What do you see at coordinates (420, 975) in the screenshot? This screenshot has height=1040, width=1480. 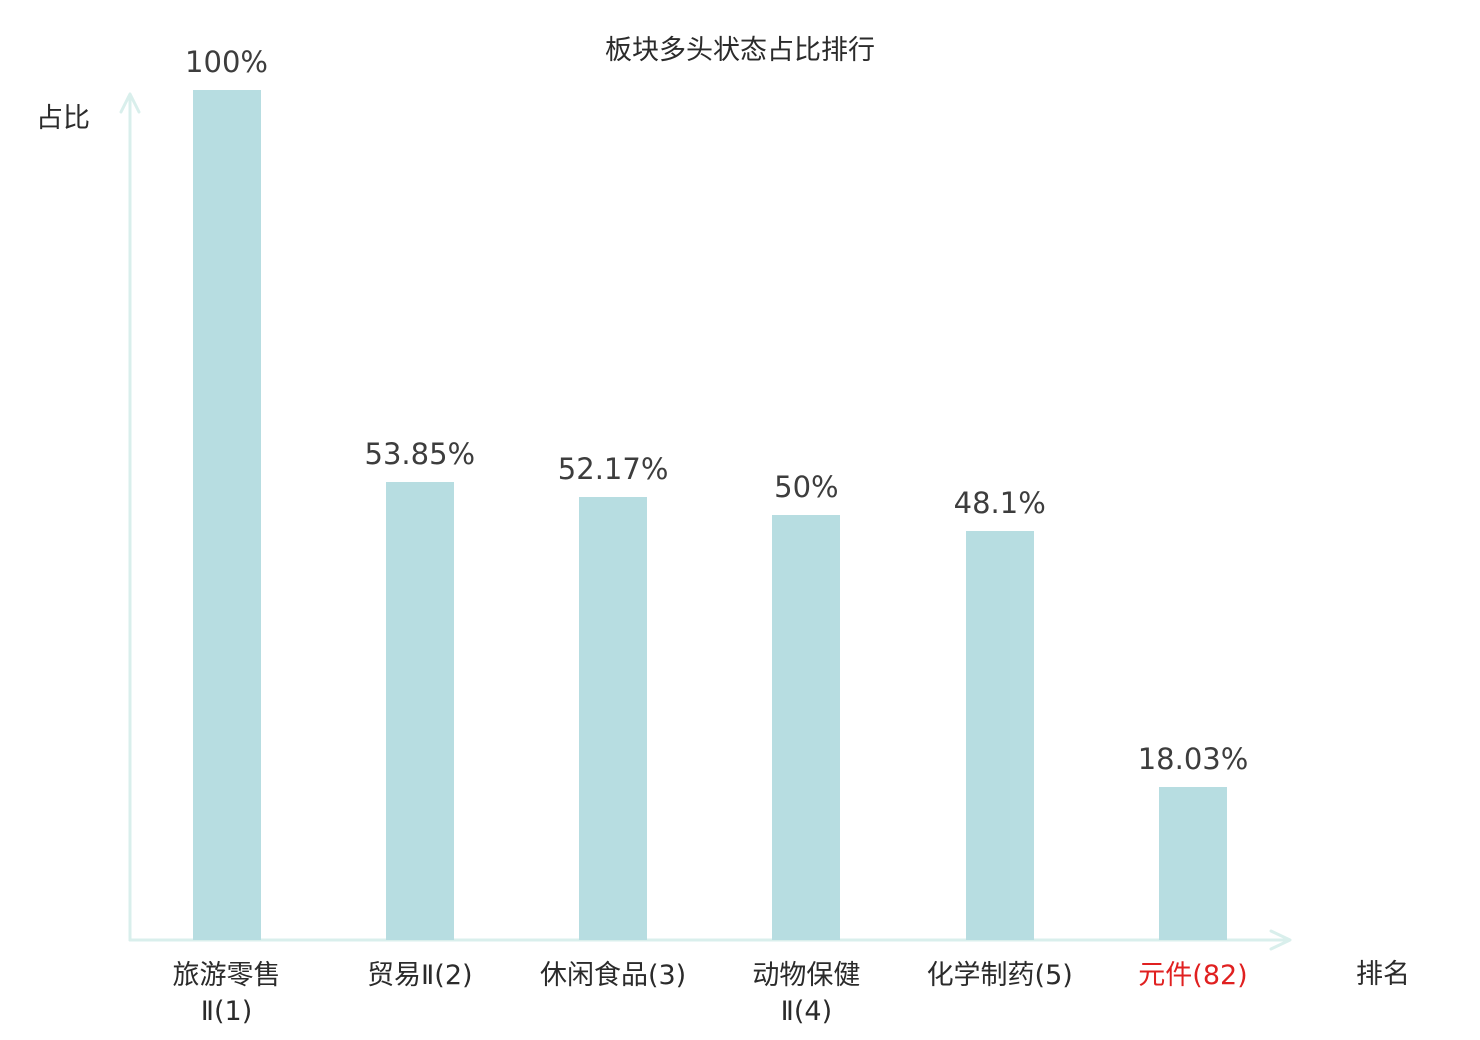 I see `bar-category-label: 贸易Ⅱ(2)` at bounding box center [420, 975].